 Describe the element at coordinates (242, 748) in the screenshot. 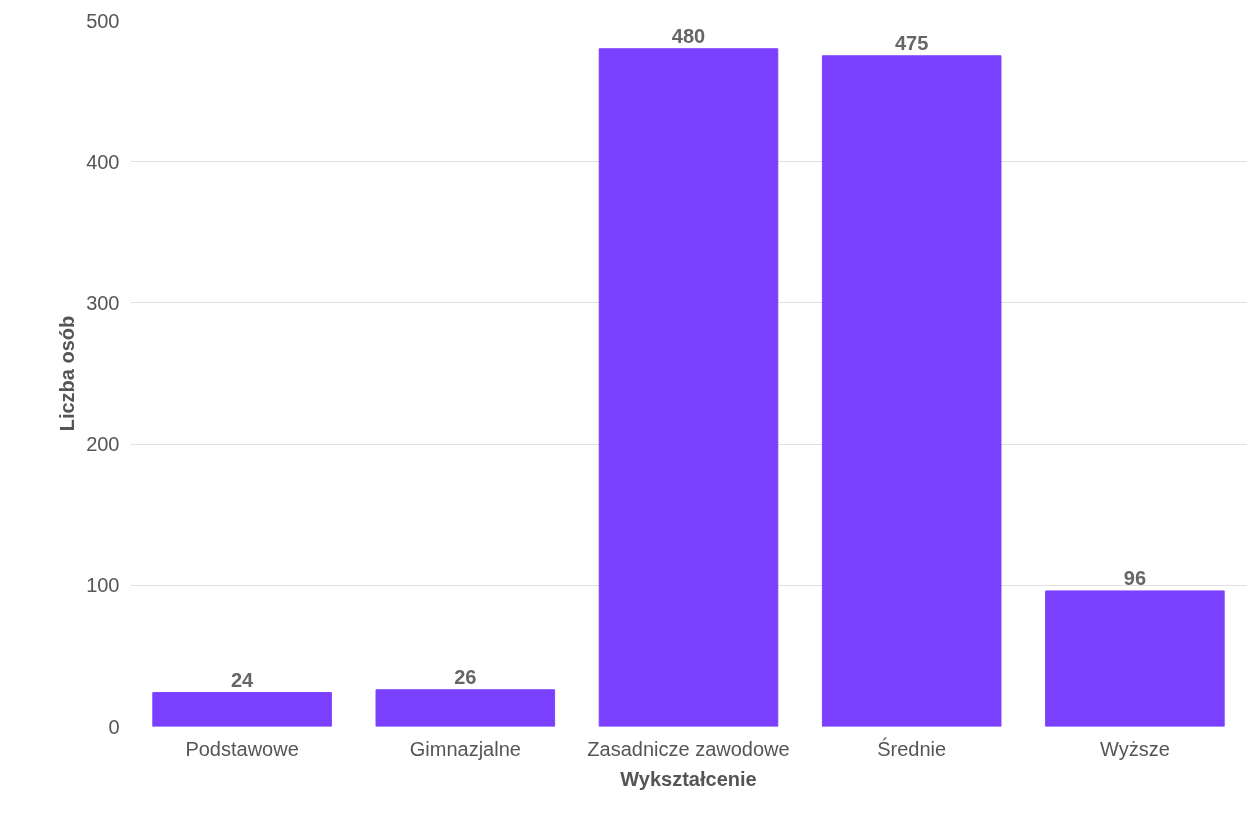

I see `x-tick-label: Podstawowe` at that location.